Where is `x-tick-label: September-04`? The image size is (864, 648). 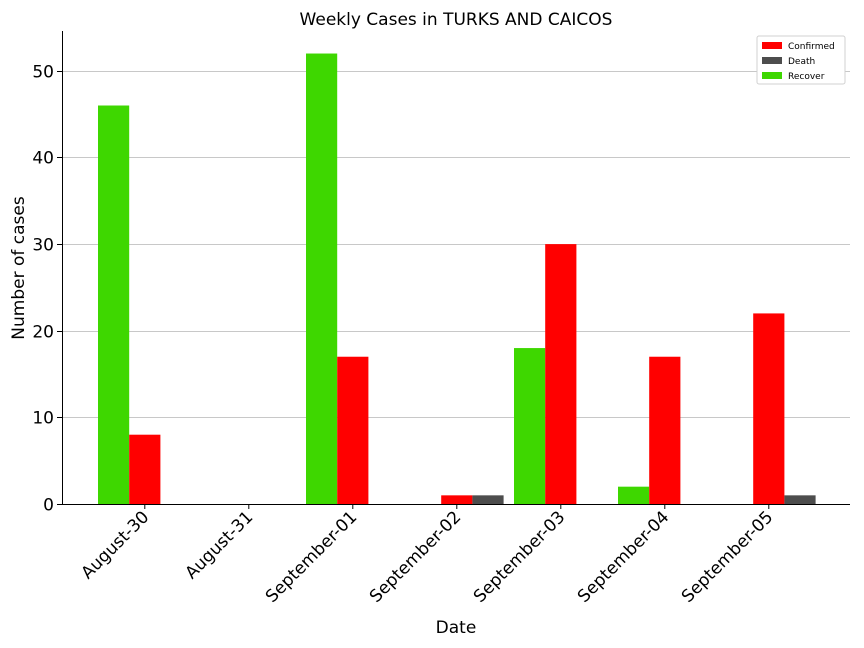 x-tick-label: September-04 is located at coordinates (623, 556).